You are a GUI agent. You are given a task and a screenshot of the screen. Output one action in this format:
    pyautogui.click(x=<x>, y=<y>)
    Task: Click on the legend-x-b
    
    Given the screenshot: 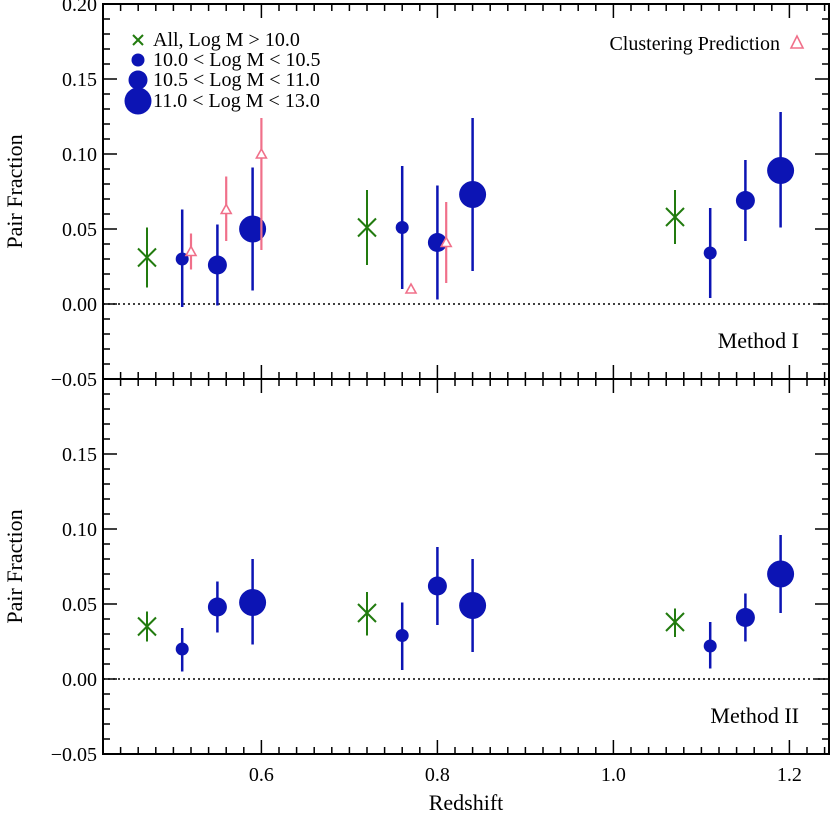 What is the action you would take?
    pyautogui.click(x=138, y=40)
    